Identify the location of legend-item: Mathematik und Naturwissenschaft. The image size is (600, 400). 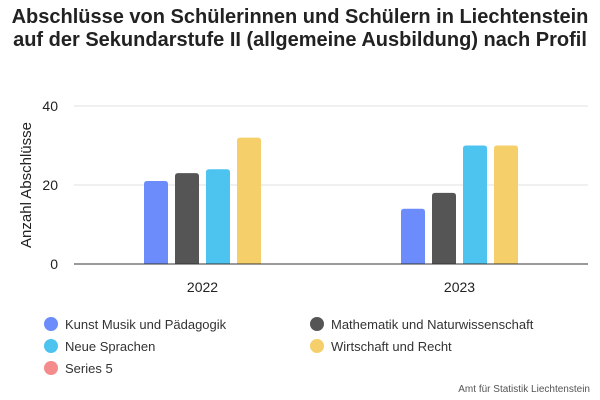
(447, 324).